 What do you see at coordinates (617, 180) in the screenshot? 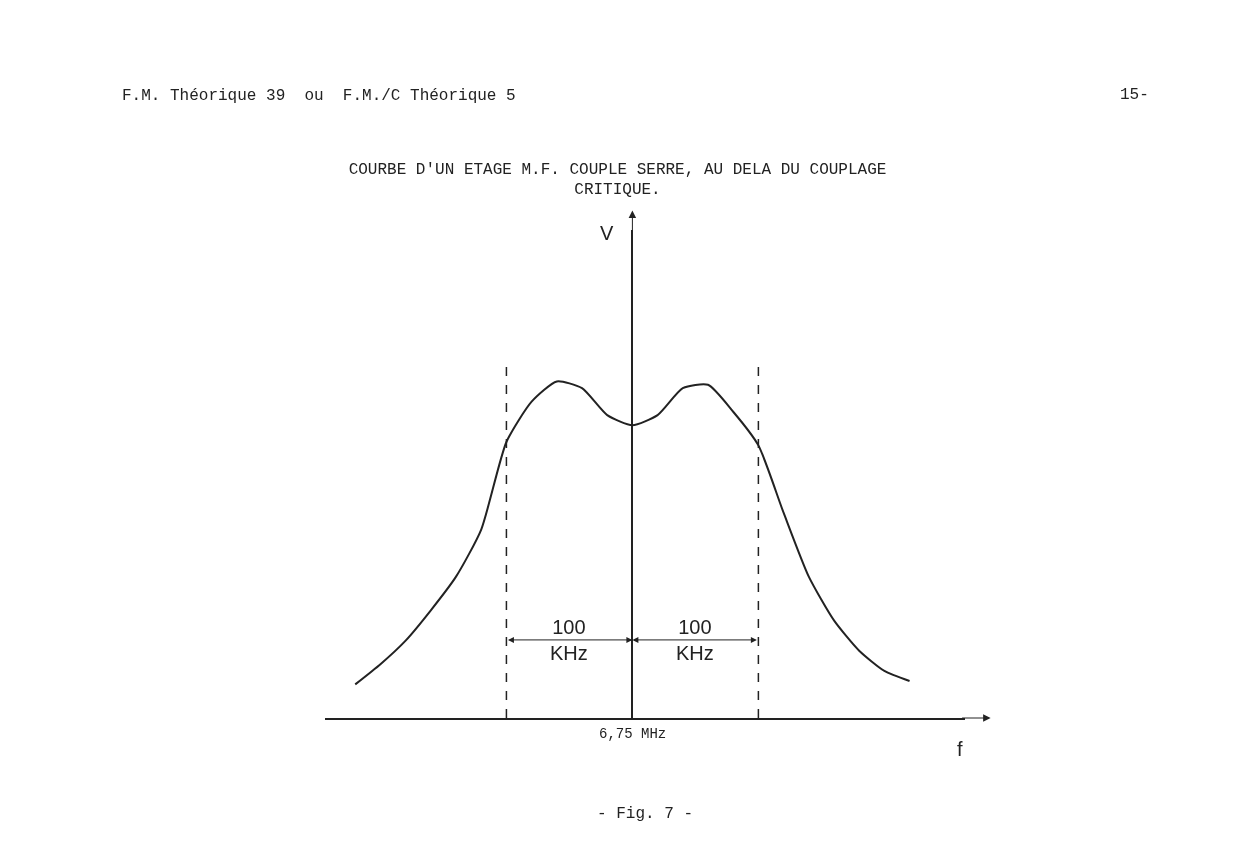
I see `chart-title: COURBE D'UN ETAGE M.F. COUPLE SERRE, AU DELA DU COUPLAGE CRITIQUE.` at bounding box center [617, 180].